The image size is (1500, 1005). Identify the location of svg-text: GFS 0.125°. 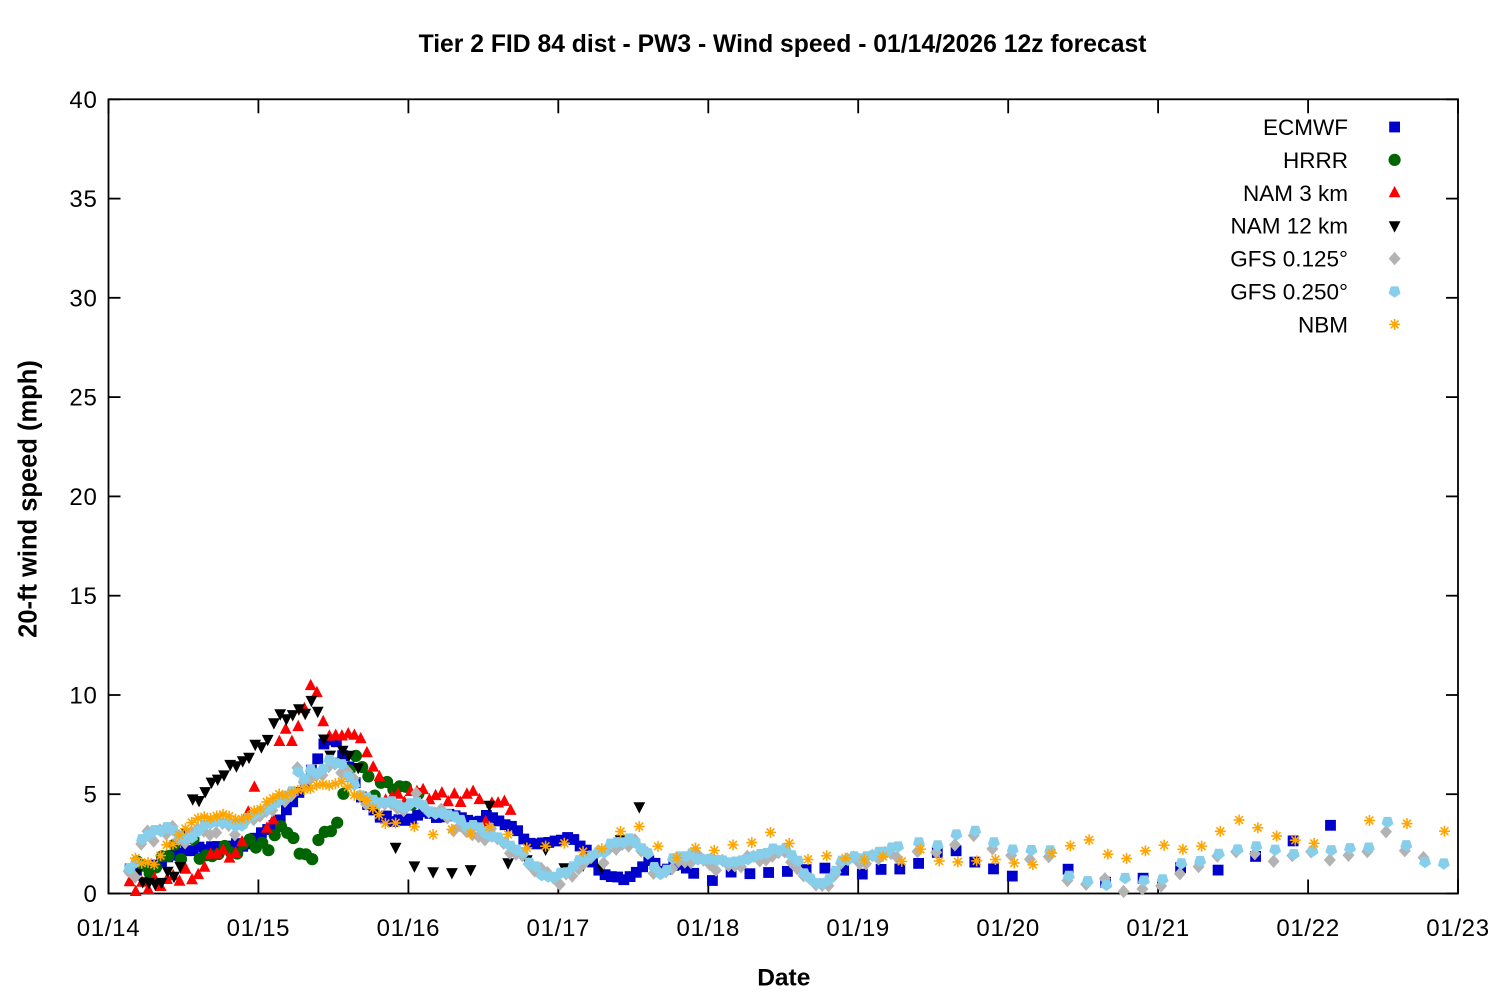
(1289, 259).